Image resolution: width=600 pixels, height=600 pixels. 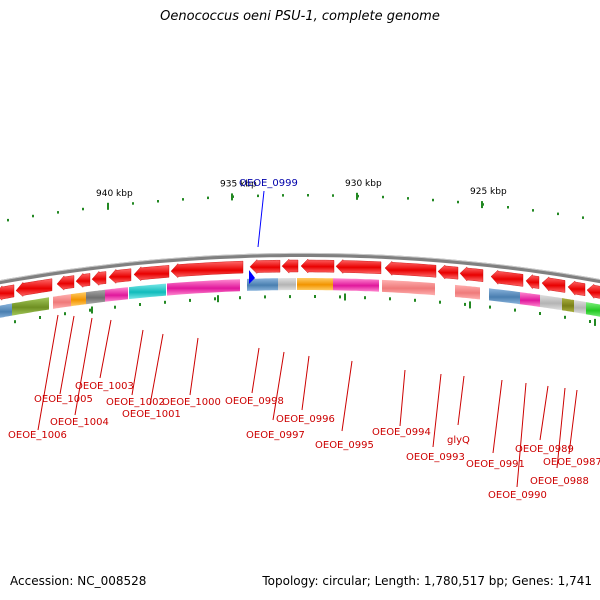 I want to click on gene-label: OEOE_1001, so click(x=151, y=414).